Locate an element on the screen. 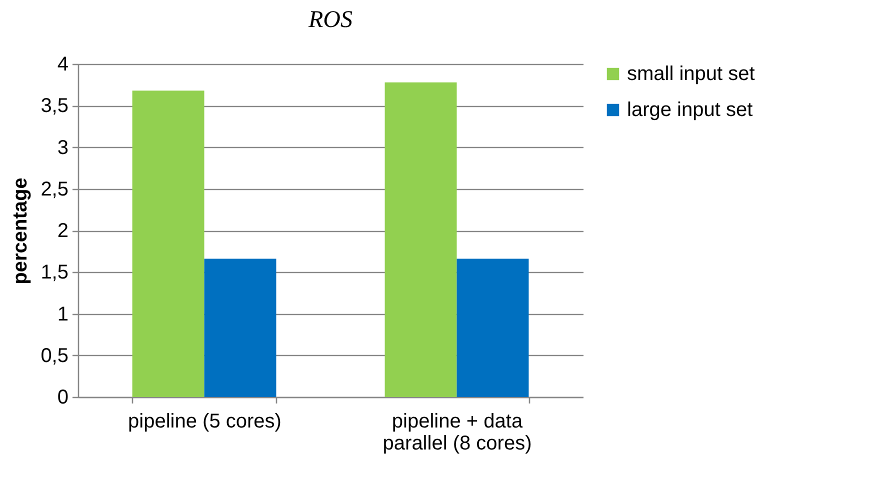 The height and width of the screenshot is (492, 887). y-tick-label: 3,5 is located at coordinates (54, 106).